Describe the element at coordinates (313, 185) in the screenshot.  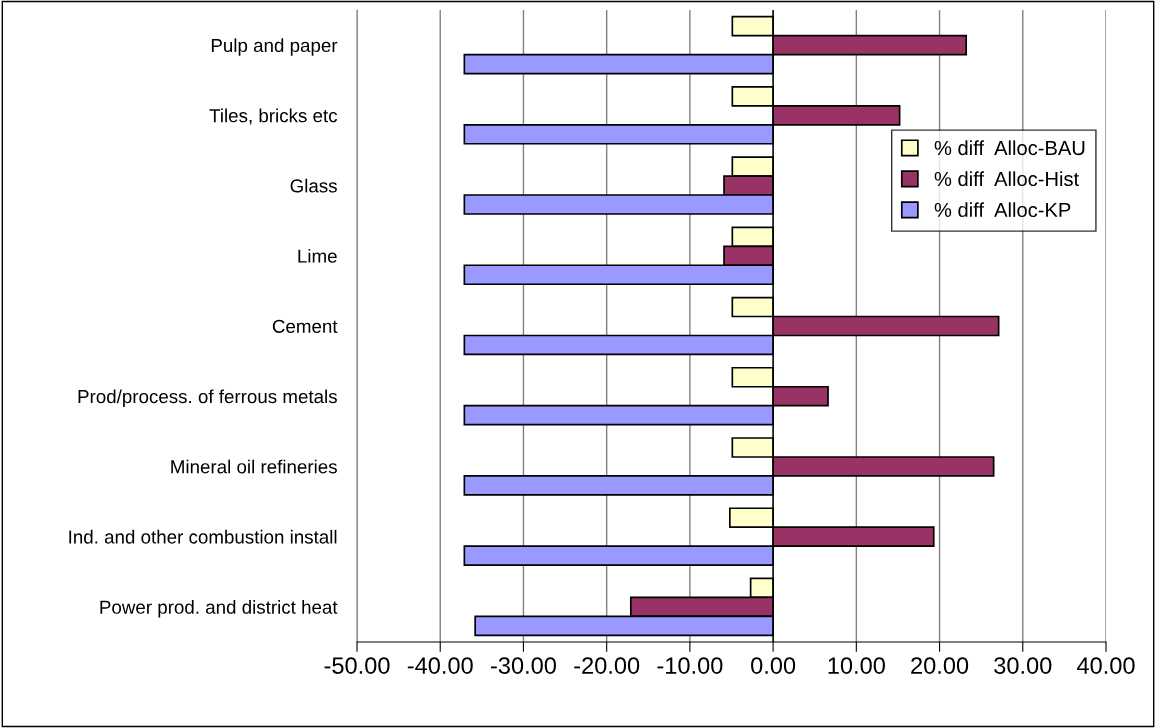
I see `y-tick-label: Glass` at that location.